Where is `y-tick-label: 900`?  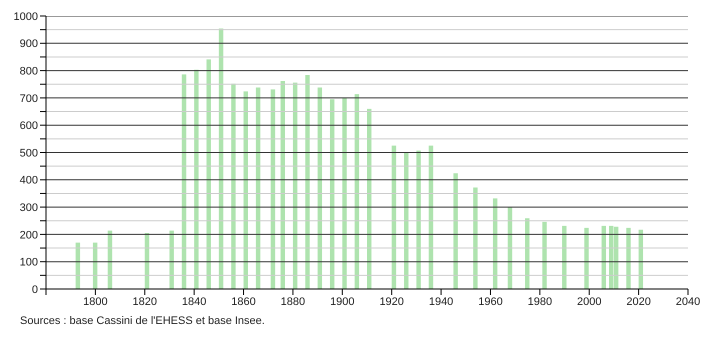
y-tick-label: 900 is located at coordinates (29, 44).